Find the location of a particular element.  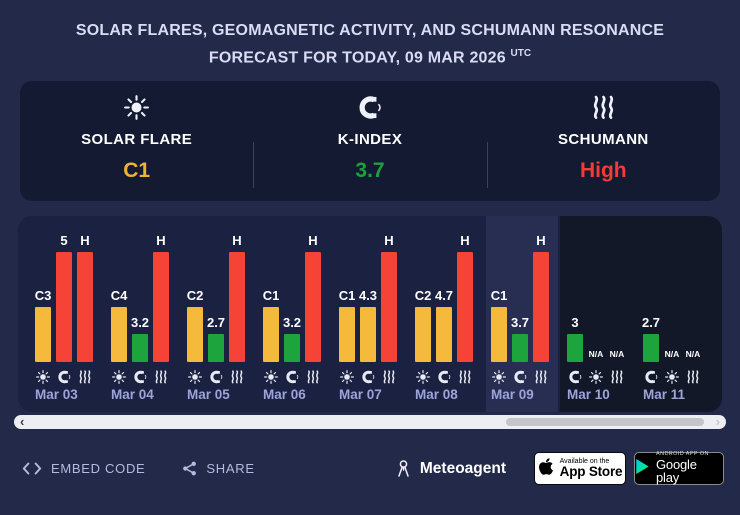

antenna-icon is located at coordinates (403, 468).